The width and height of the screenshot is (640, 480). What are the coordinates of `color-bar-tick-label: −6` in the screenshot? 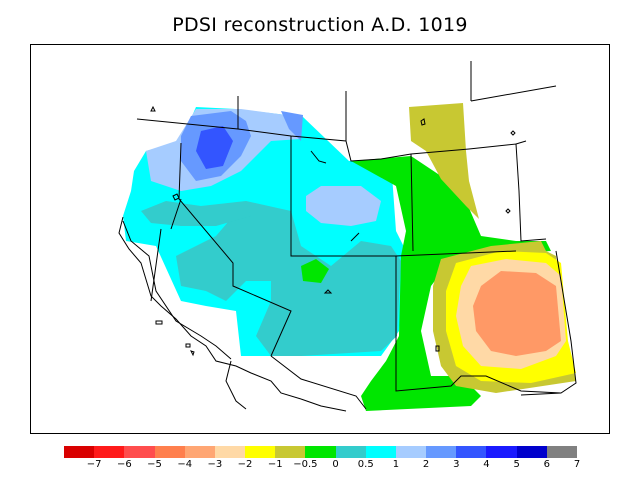 It's located at (124, 464).